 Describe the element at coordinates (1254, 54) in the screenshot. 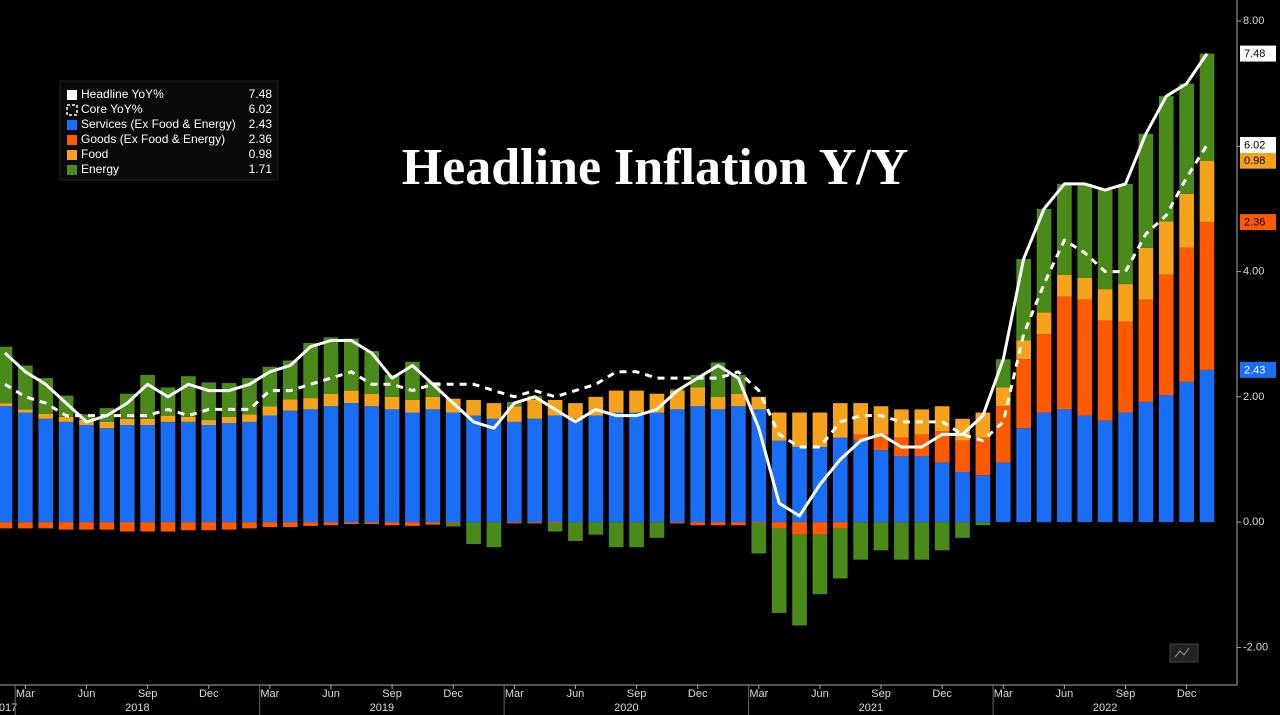

I see `end-label: 7.48` at that location.